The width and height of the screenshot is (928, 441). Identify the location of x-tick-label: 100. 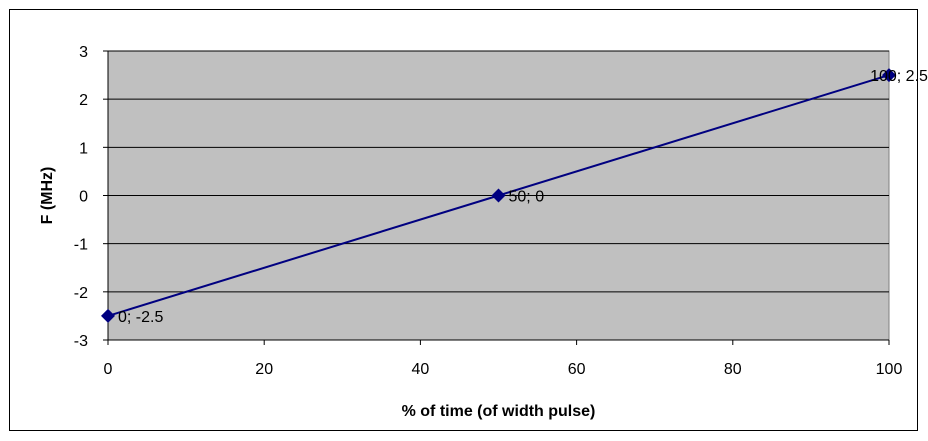
(889, 369).